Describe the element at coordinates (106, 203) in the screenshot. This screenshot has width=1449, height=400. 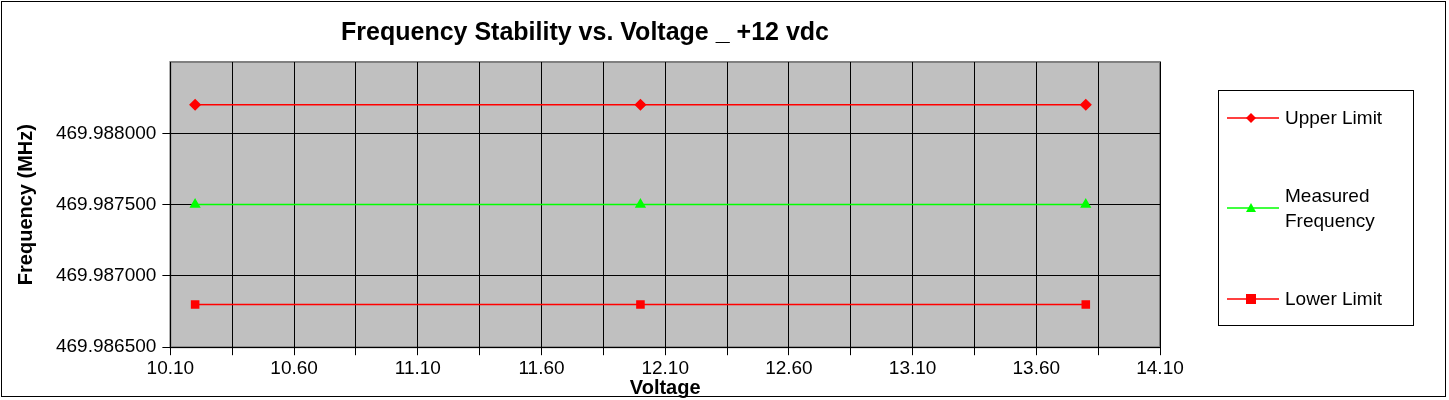
I see `y-tick-label: 469.987500` at that location.